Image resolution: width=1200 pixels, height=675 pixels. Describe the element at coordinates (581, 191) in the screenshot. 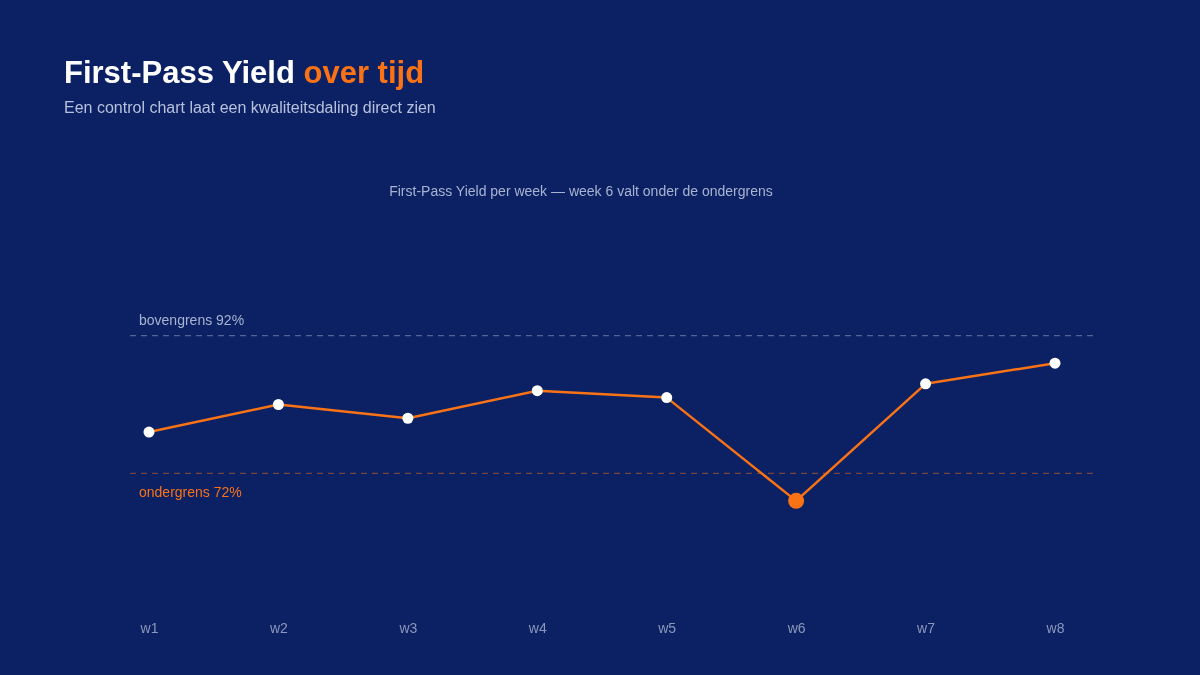

I see `text: First-Pass Yield per week — week 6 valt onder de ondergrens` at that location.